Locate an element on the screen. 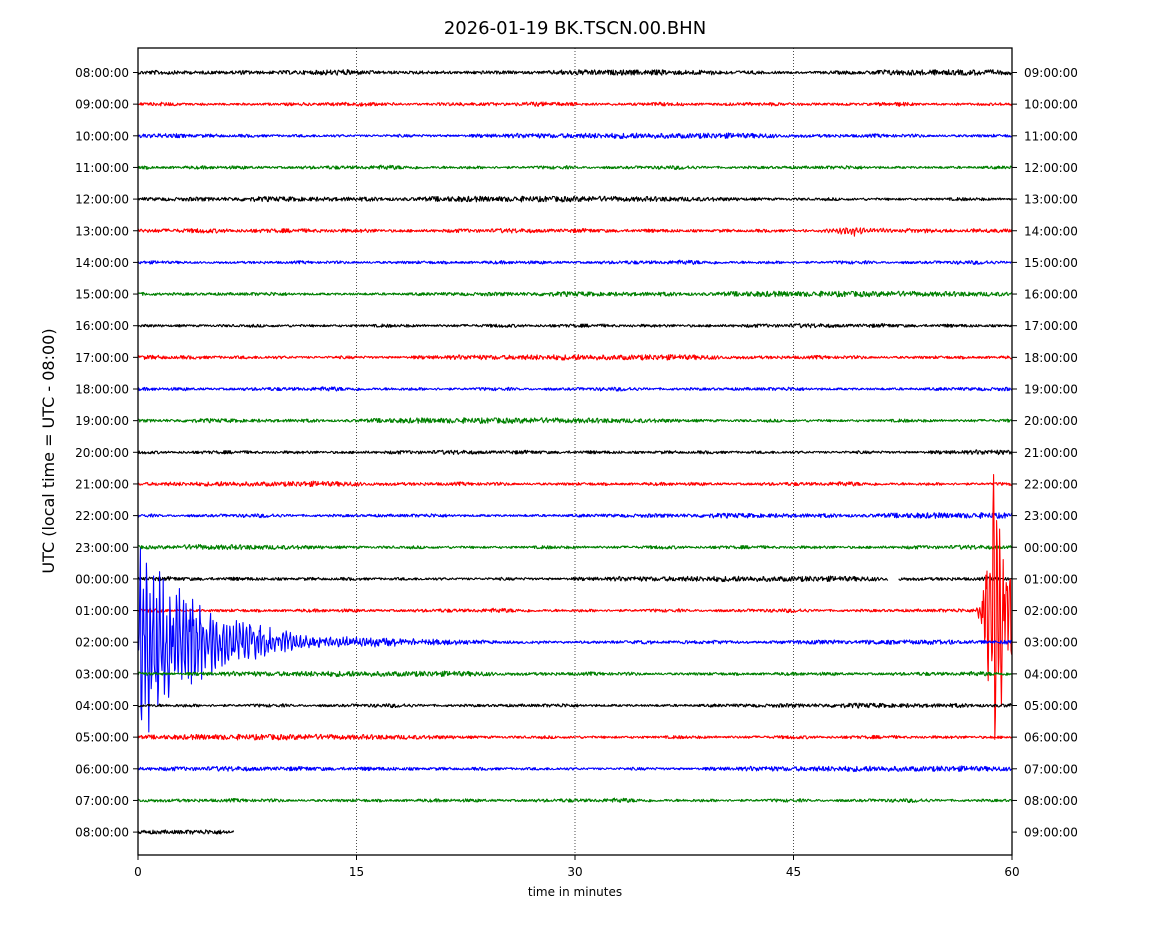  right-time-label: 16:00:00 is located at coordinates (1051, 295).